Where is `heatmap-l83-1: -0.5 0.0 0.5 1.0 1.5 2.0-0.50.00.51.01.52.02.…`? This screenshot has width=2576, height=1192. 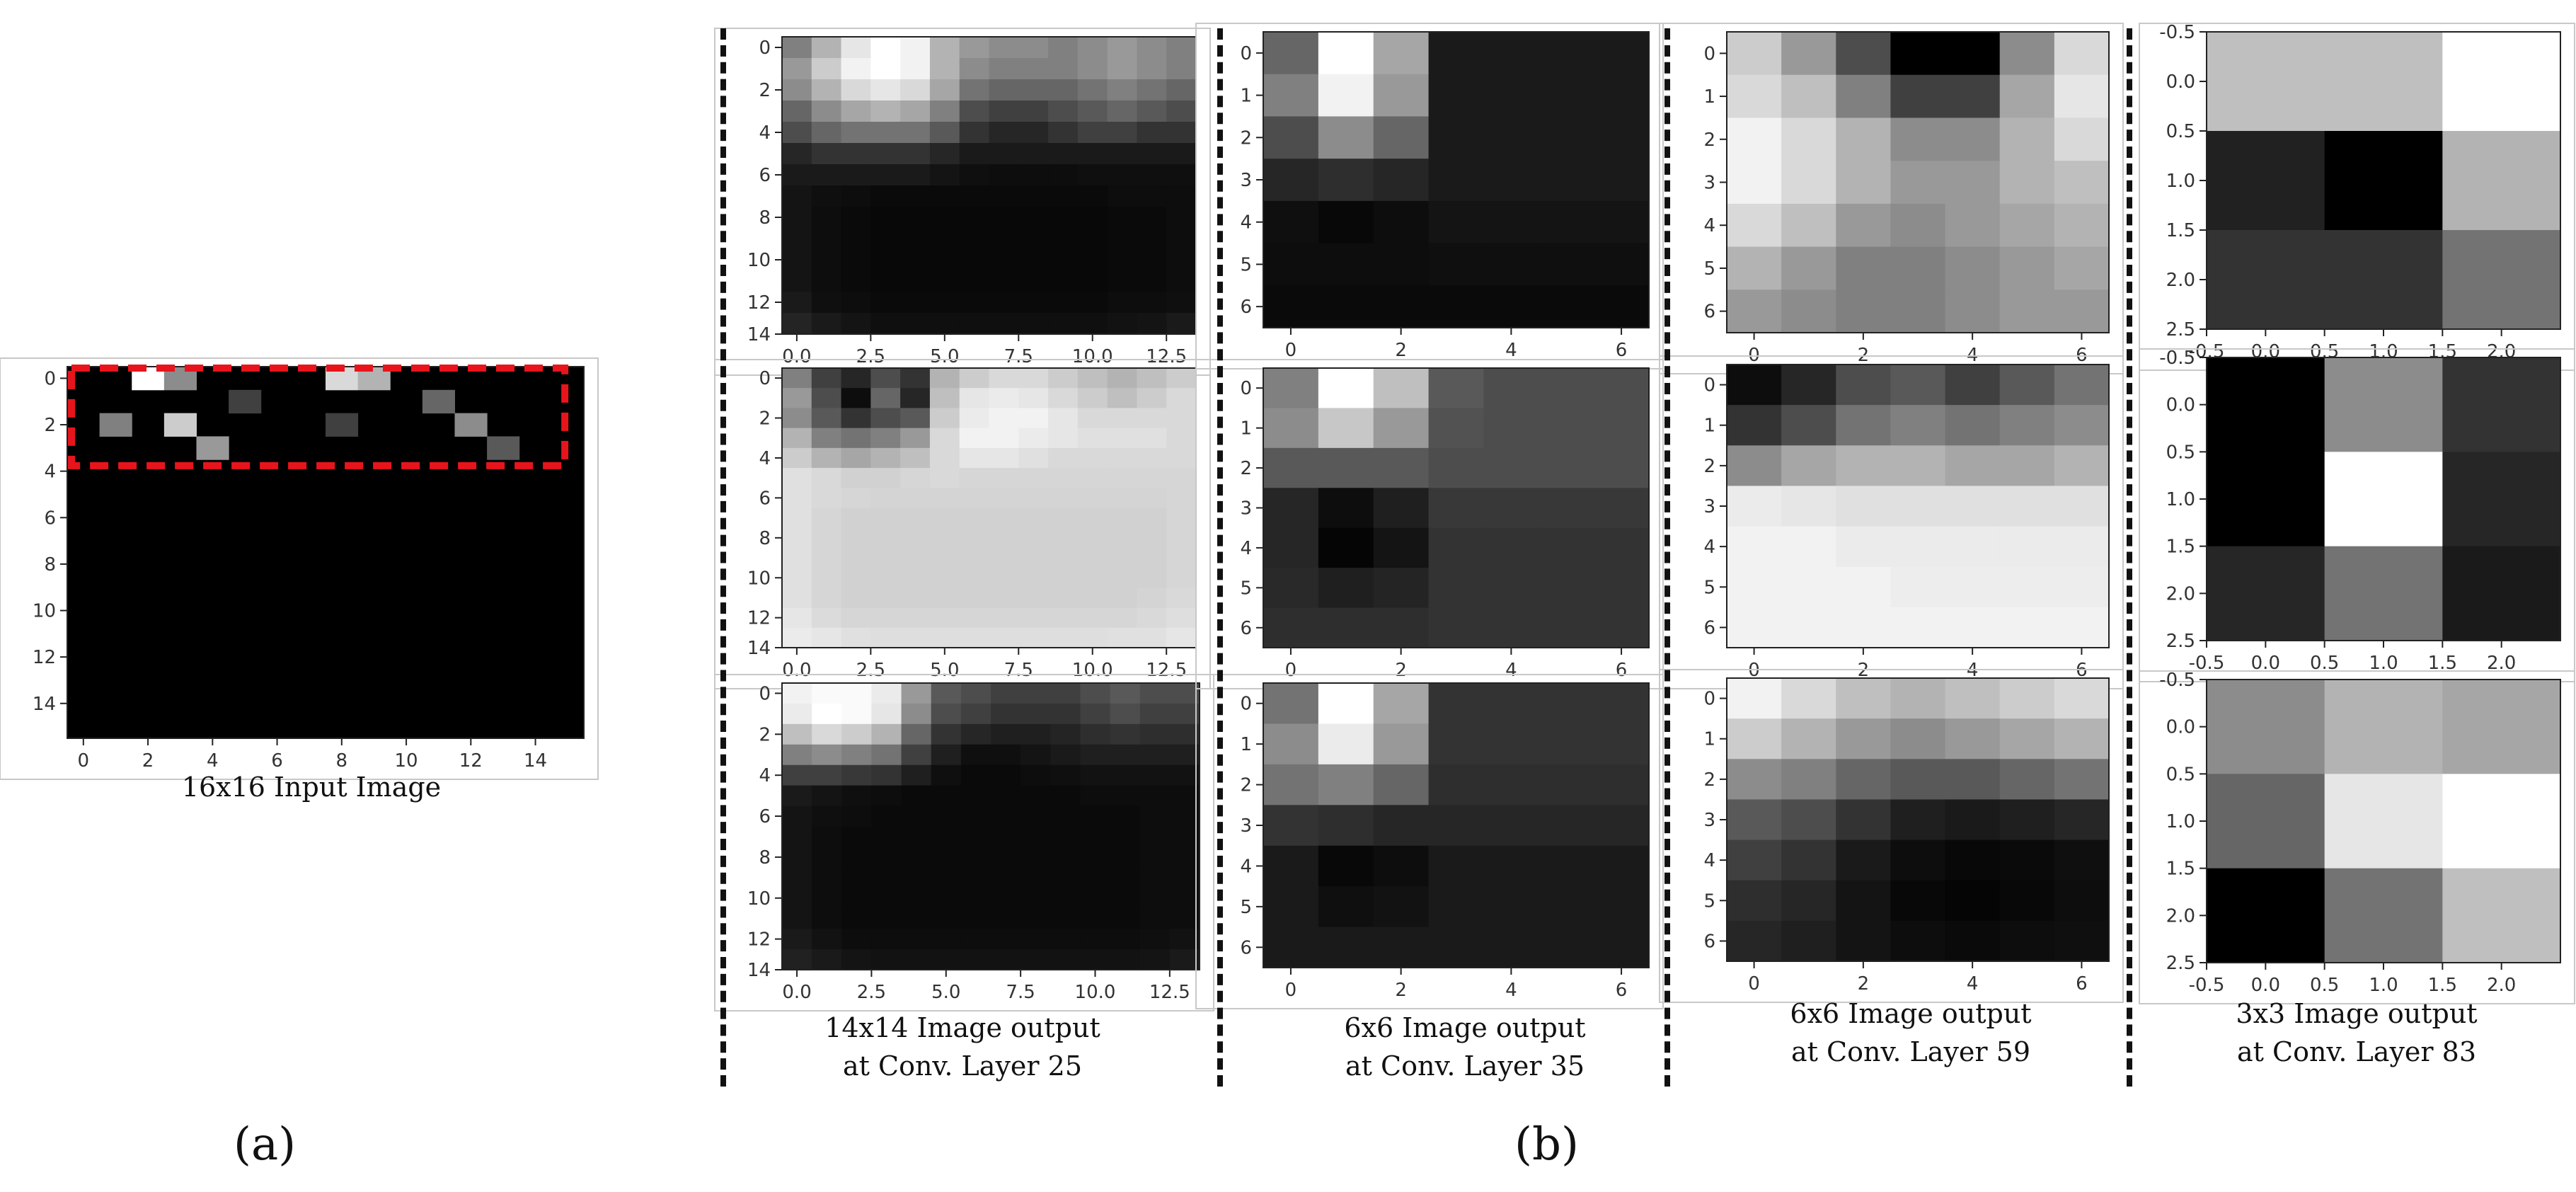
heatmap-l83-1: -0.5 0.0 0.5 1.0 1.5 2.0-0.50.00.51.01.52.02.… is located at coordinates (2357, 197).